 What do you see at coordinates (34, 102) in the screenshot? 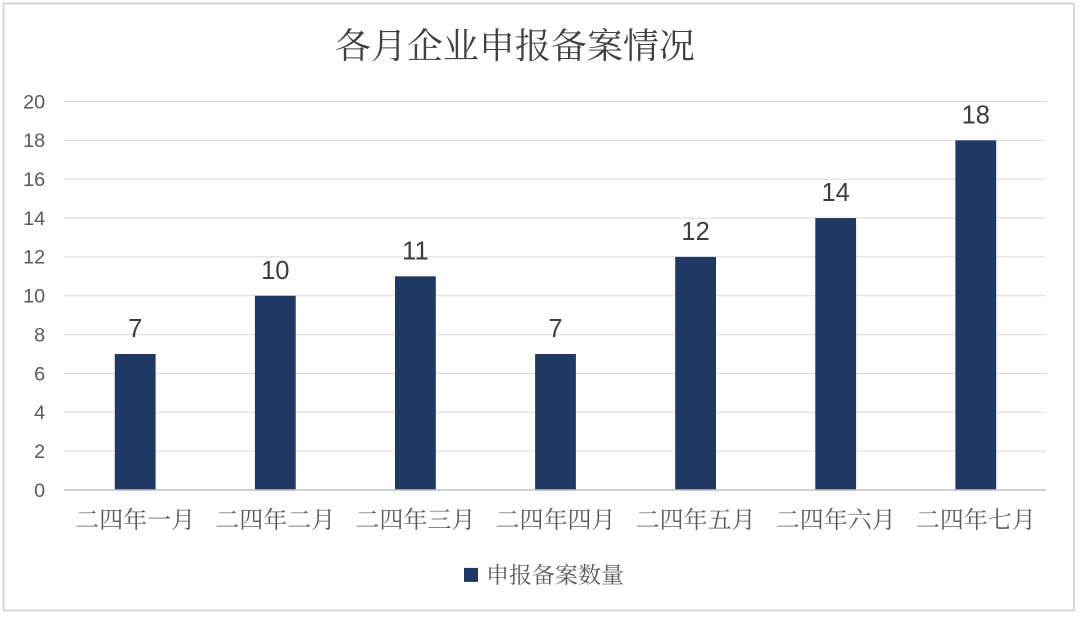
I see `svg-text: 20` at bounding box center [34, 102].